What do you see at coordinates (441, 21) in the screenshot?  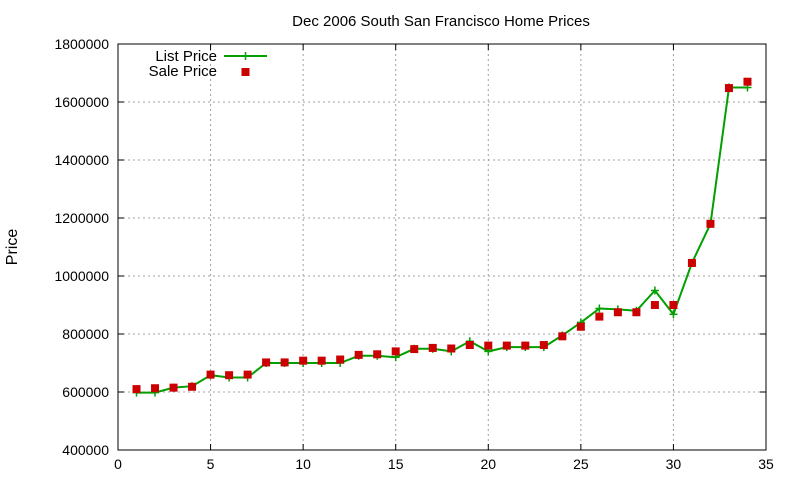 I see `chart-title: Dec 2006 South San Francisco Home Prices` at bounding box center [441, 21].